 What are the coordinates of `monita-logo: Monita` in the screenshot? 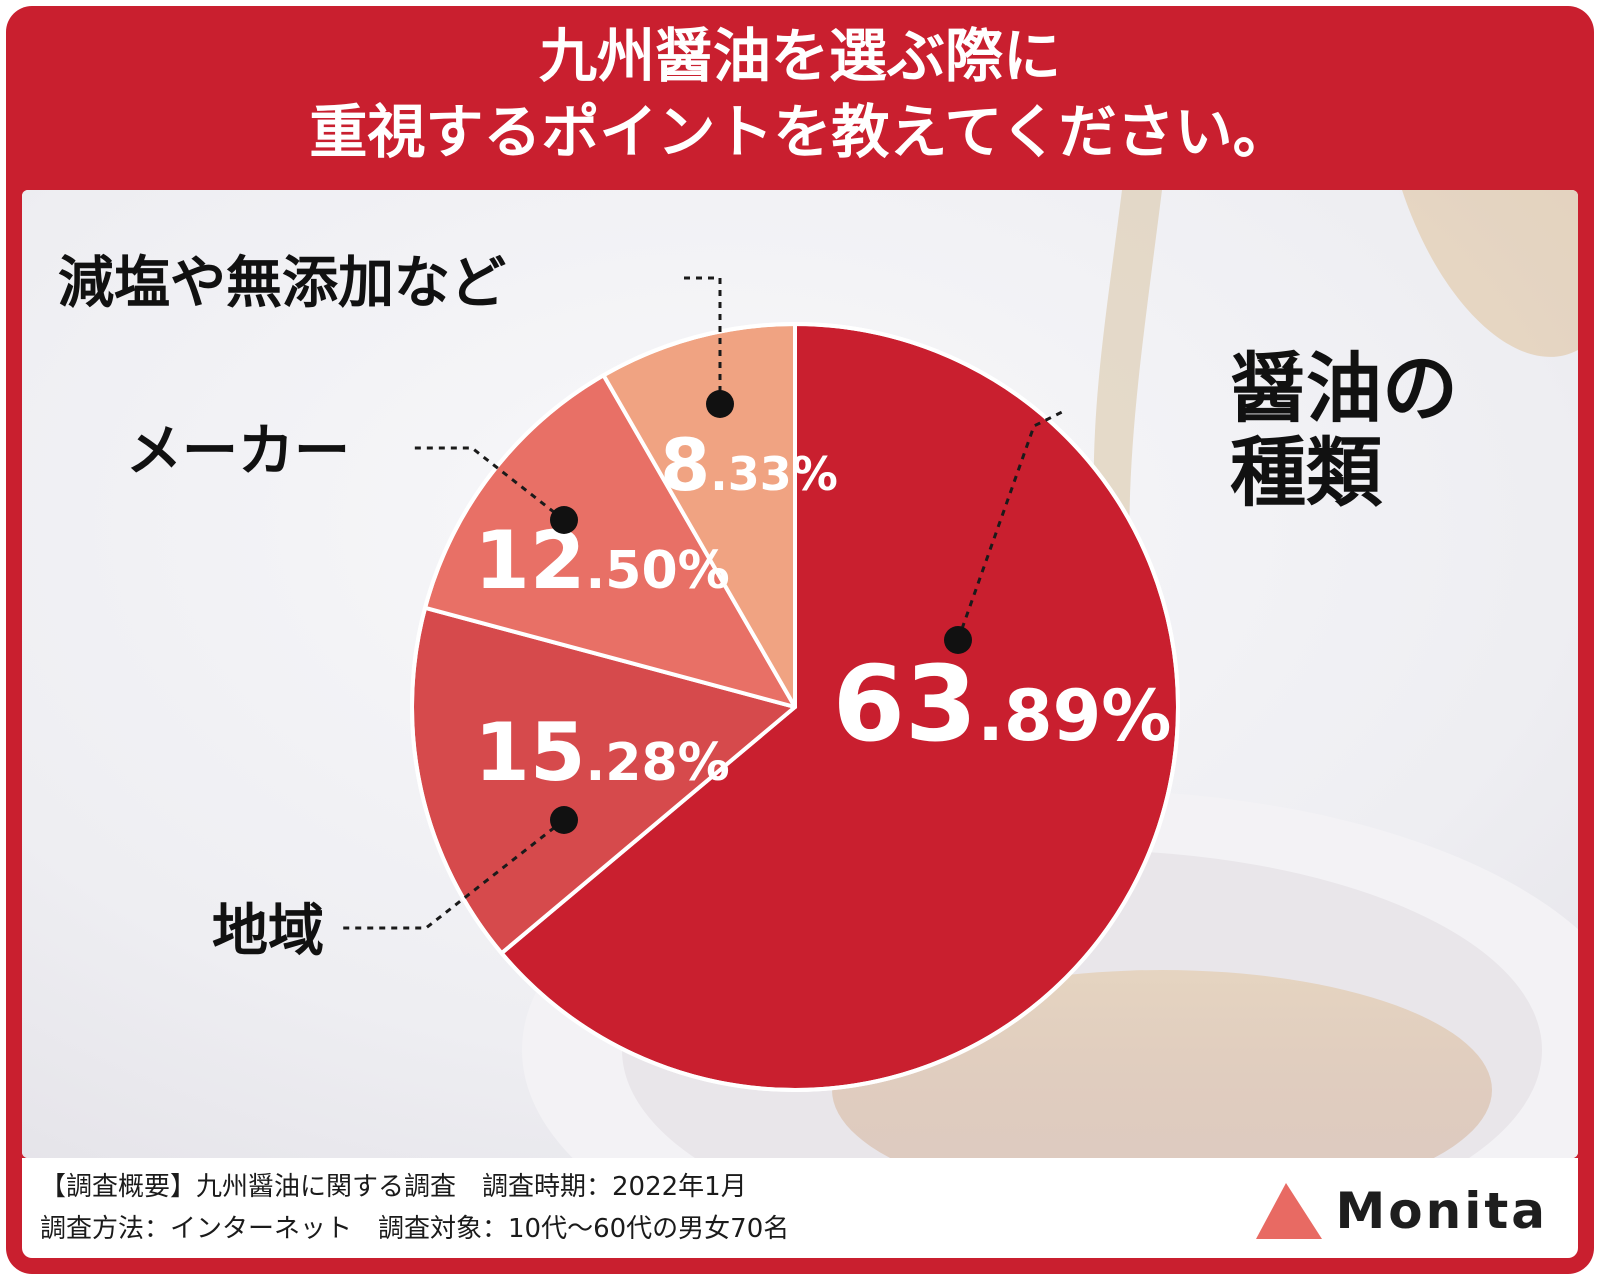 It's located at (1401, 1211).